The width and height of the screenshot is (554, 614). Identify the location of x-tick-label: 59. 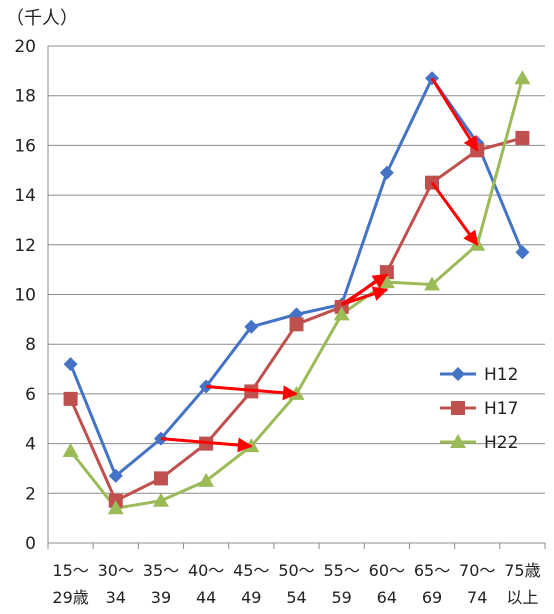
(342, 597).